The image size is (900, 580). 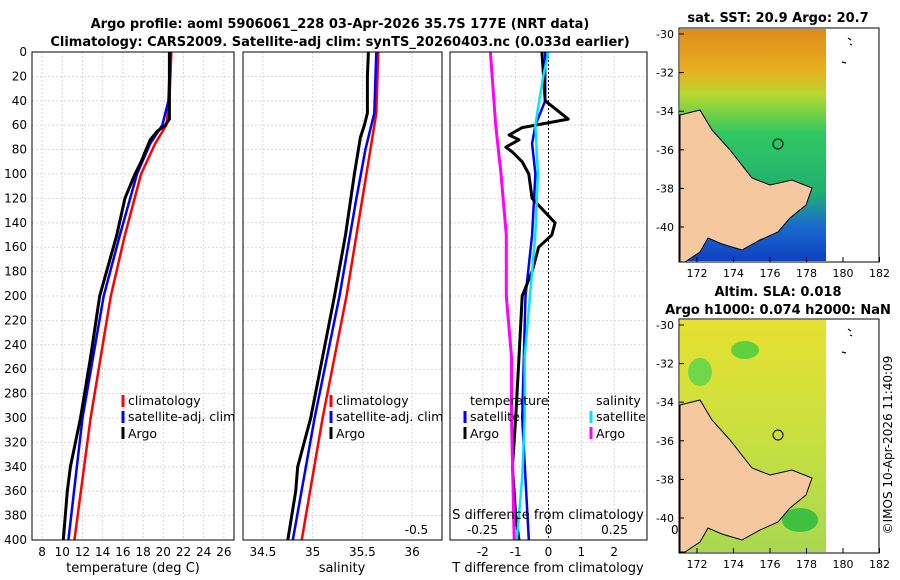 I want to click on depth-tick-label: 340, so click(x=15, y=467).